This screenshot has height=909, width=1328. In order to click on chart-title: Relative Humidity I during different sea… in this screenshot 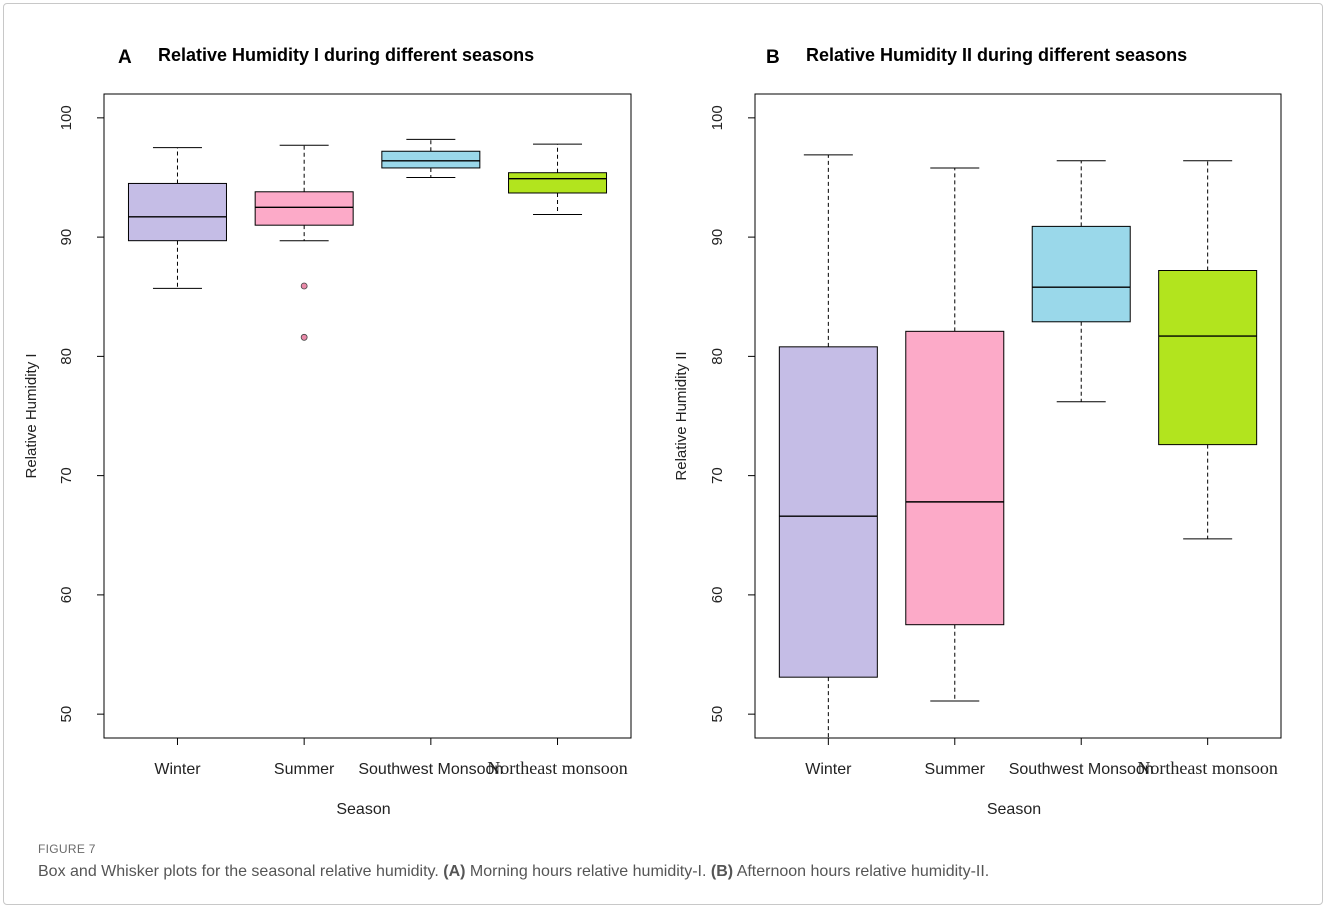, I will do `click(346, 55)`.